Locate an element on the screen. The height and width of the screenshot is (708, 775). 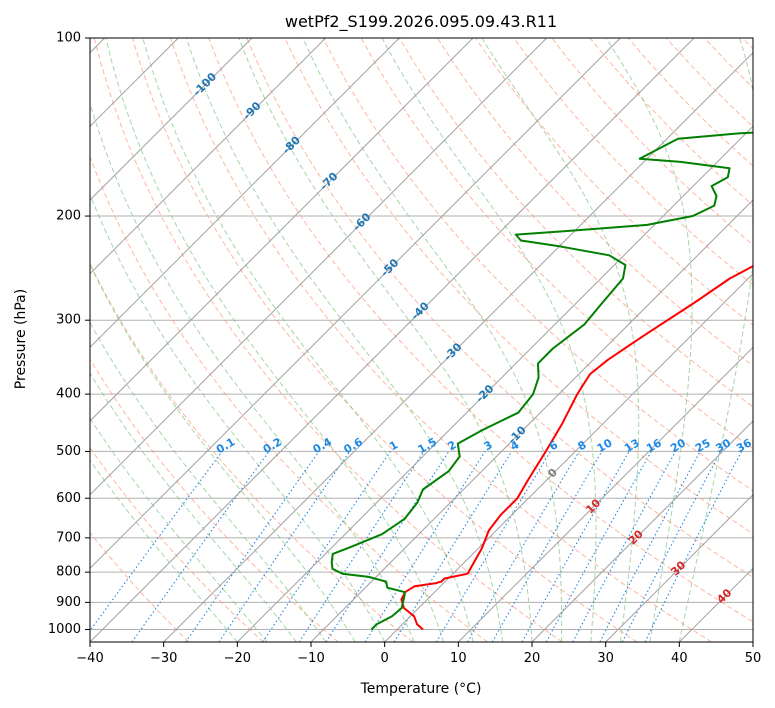
y-tick-label: 400 is located at coordinates (68, 394).